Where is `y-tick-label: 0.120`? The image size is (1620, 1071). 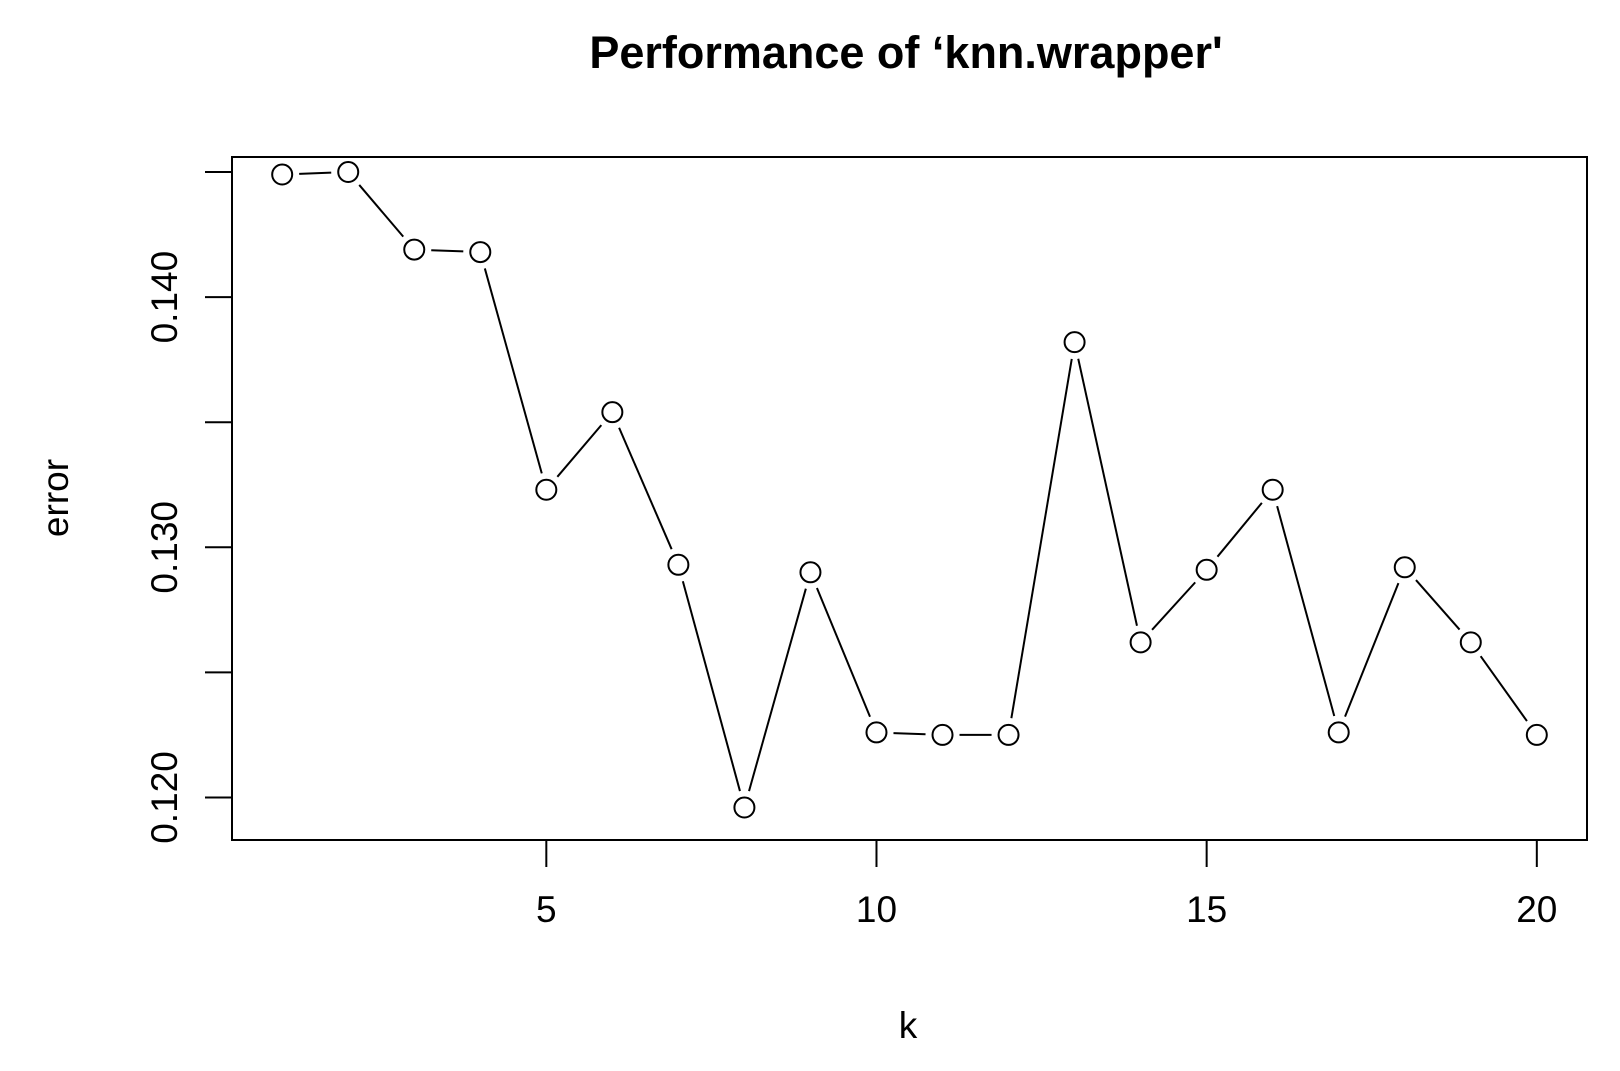
y-tick-label: 0.120 is located at coordinates (164, 797).